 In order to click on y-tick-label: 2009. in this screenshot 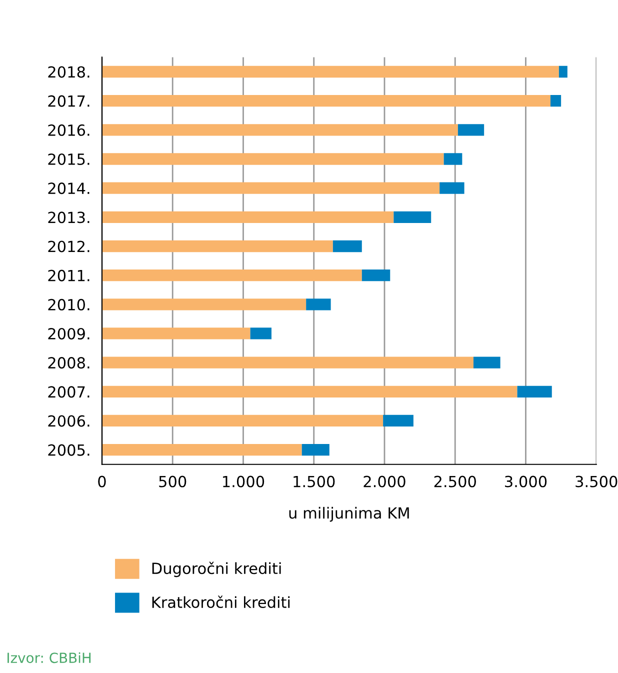, I will do `click(69, 334)`.